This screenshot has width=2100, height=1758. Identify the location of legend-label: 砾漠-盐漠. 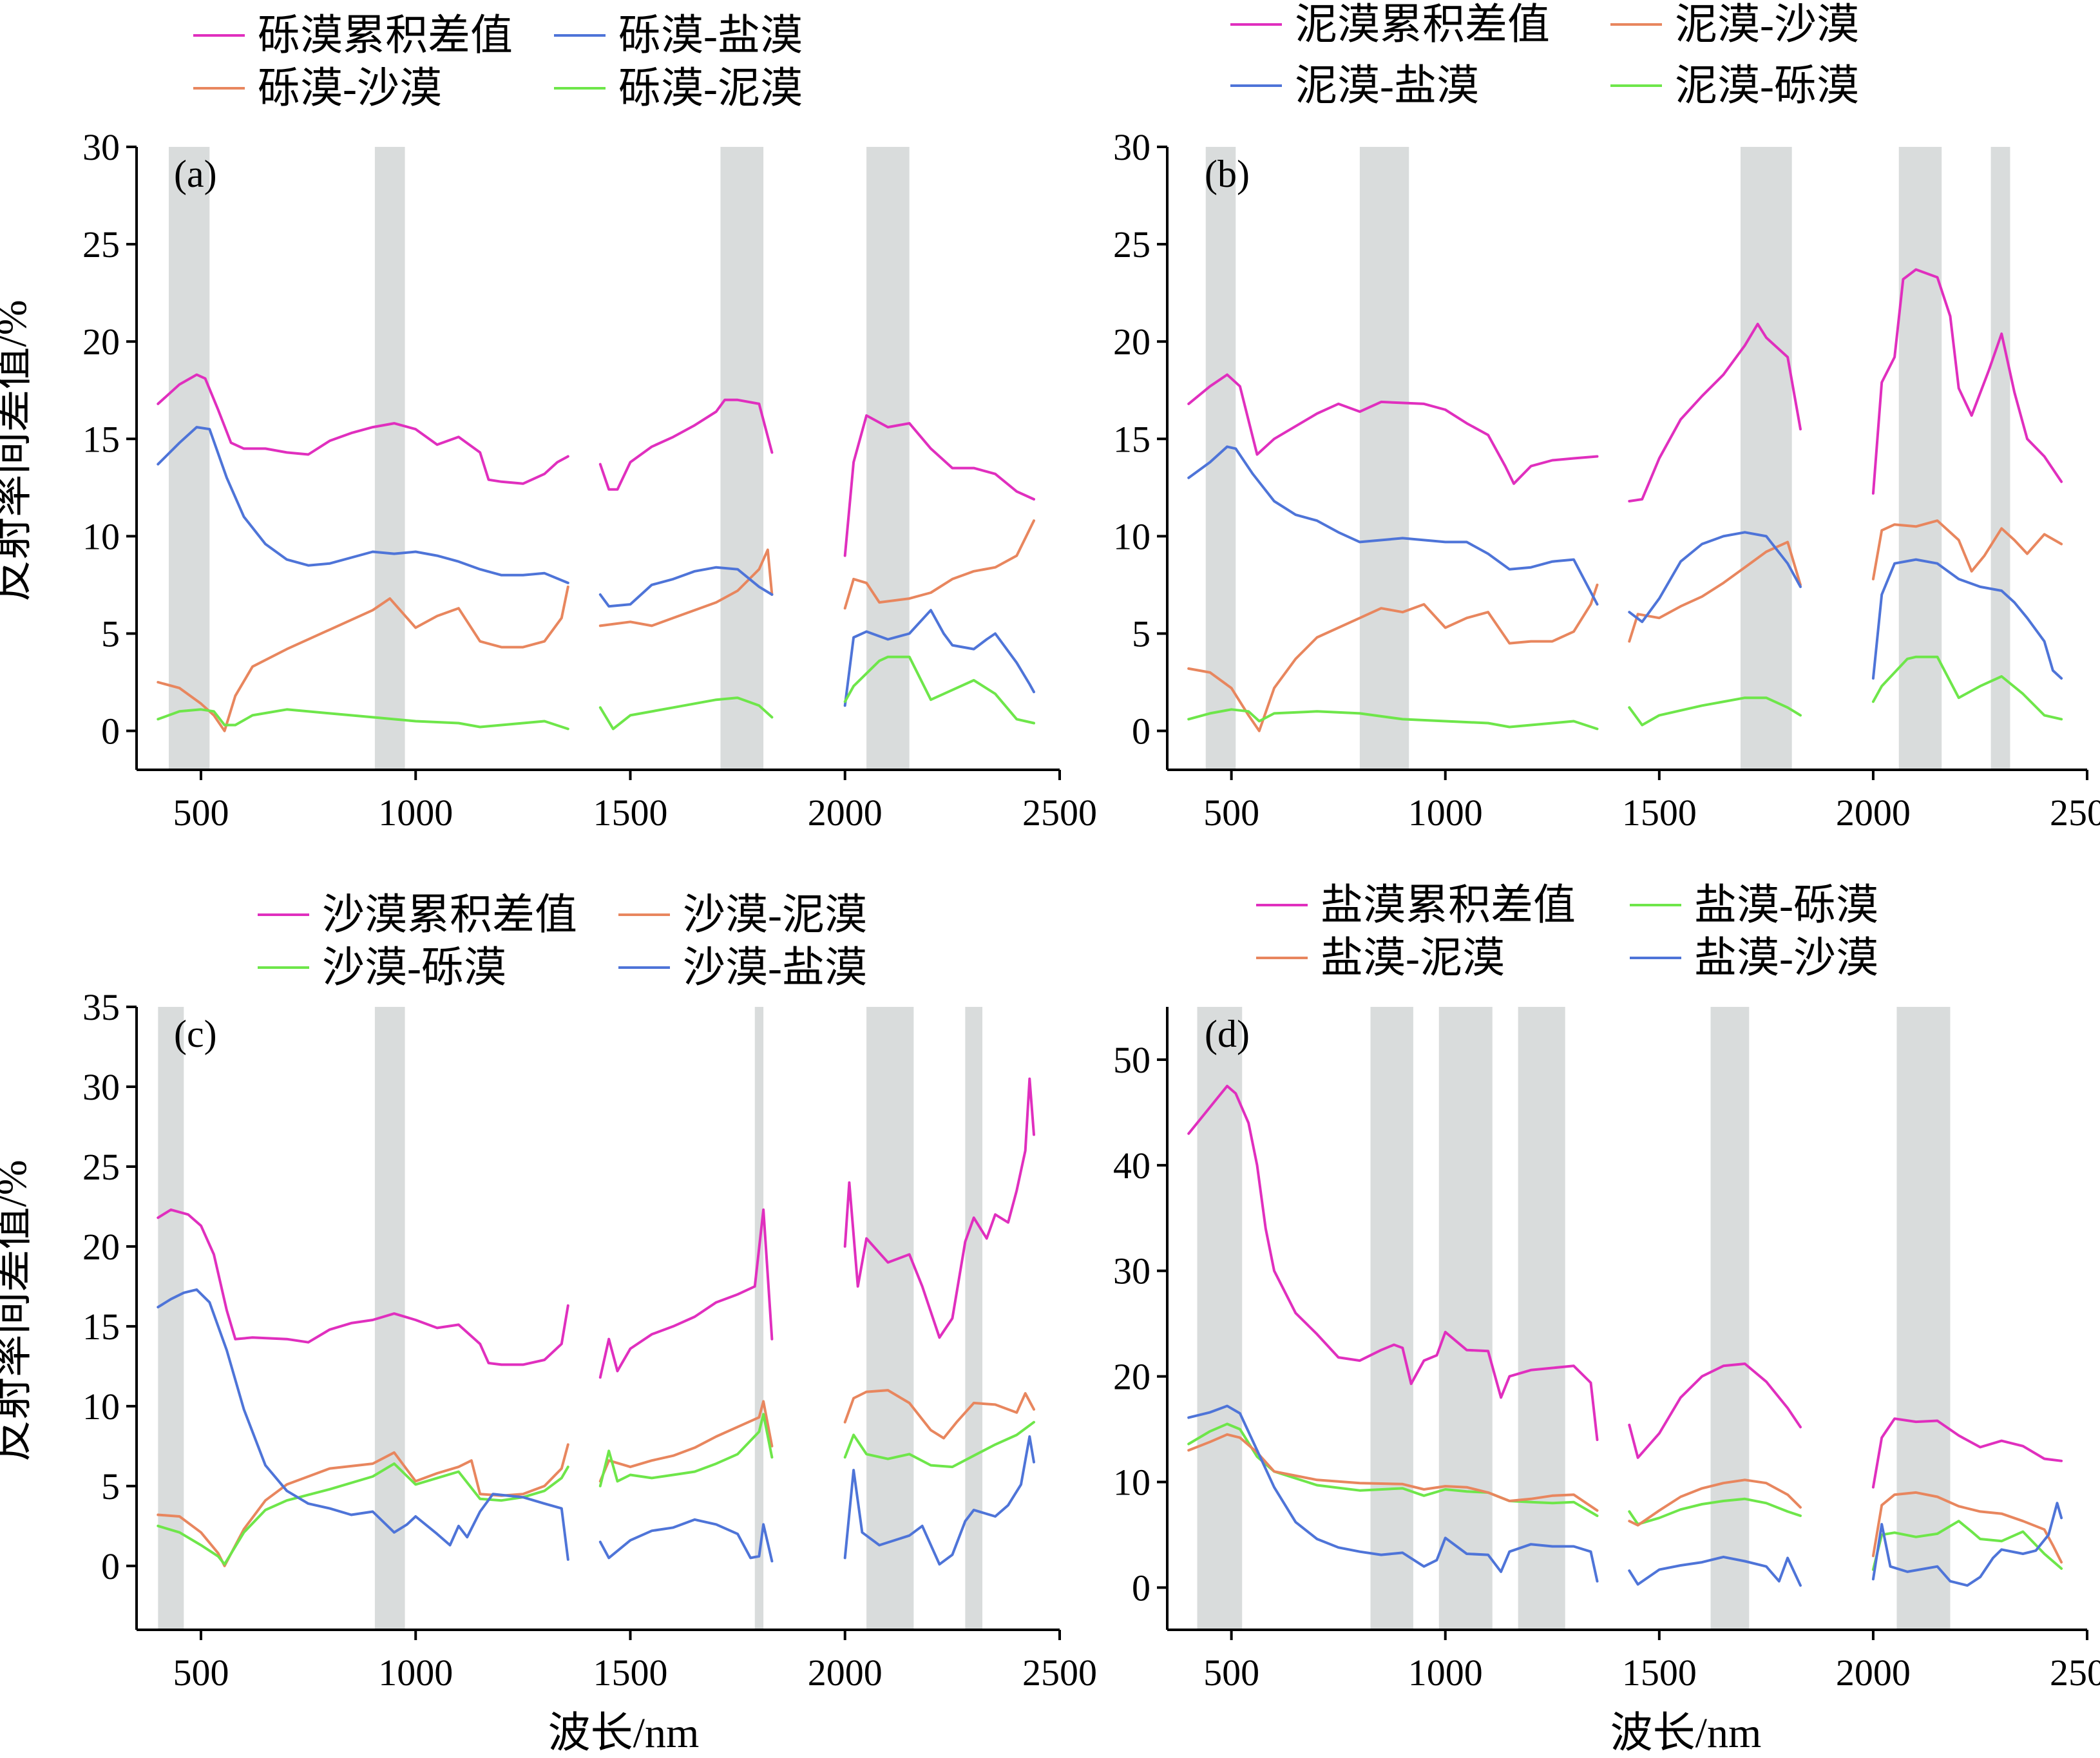
(710, 35).